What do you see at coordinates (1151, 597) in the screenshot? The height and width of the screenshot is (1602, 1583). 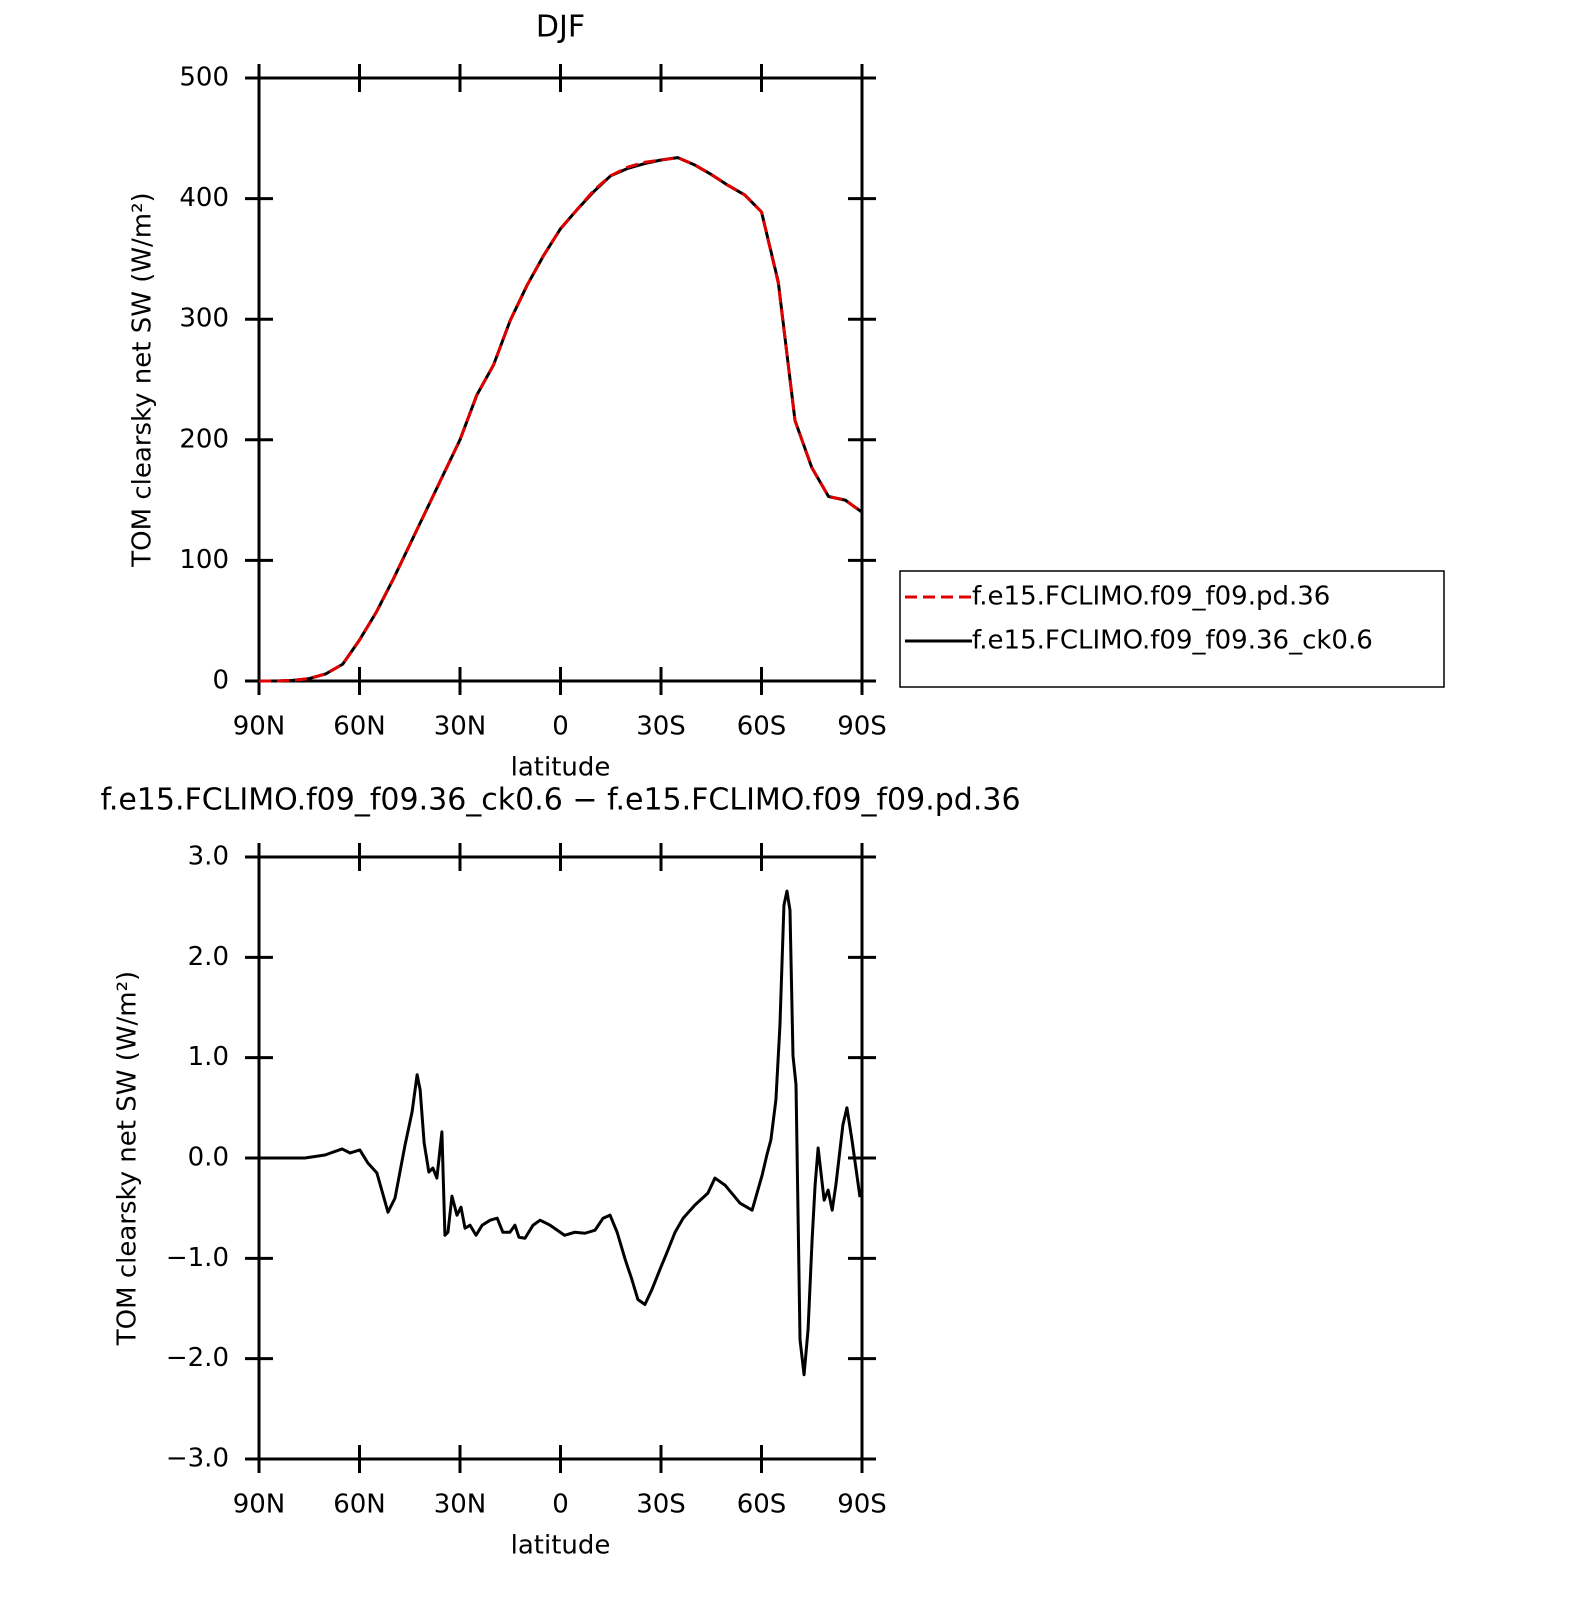 I see `legend-label: f.e15.FCLIMO.f09_f09.pd.36` at bounding box center [1151, 597].